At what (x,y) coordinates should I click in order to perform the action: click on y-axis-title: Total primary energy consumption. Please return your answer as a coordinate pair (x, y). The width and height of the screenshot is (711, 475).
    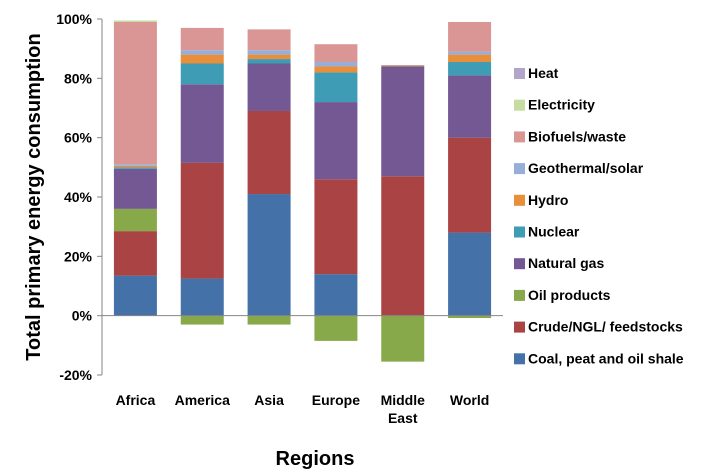
    Looking at the image, I should click on (34, 196).